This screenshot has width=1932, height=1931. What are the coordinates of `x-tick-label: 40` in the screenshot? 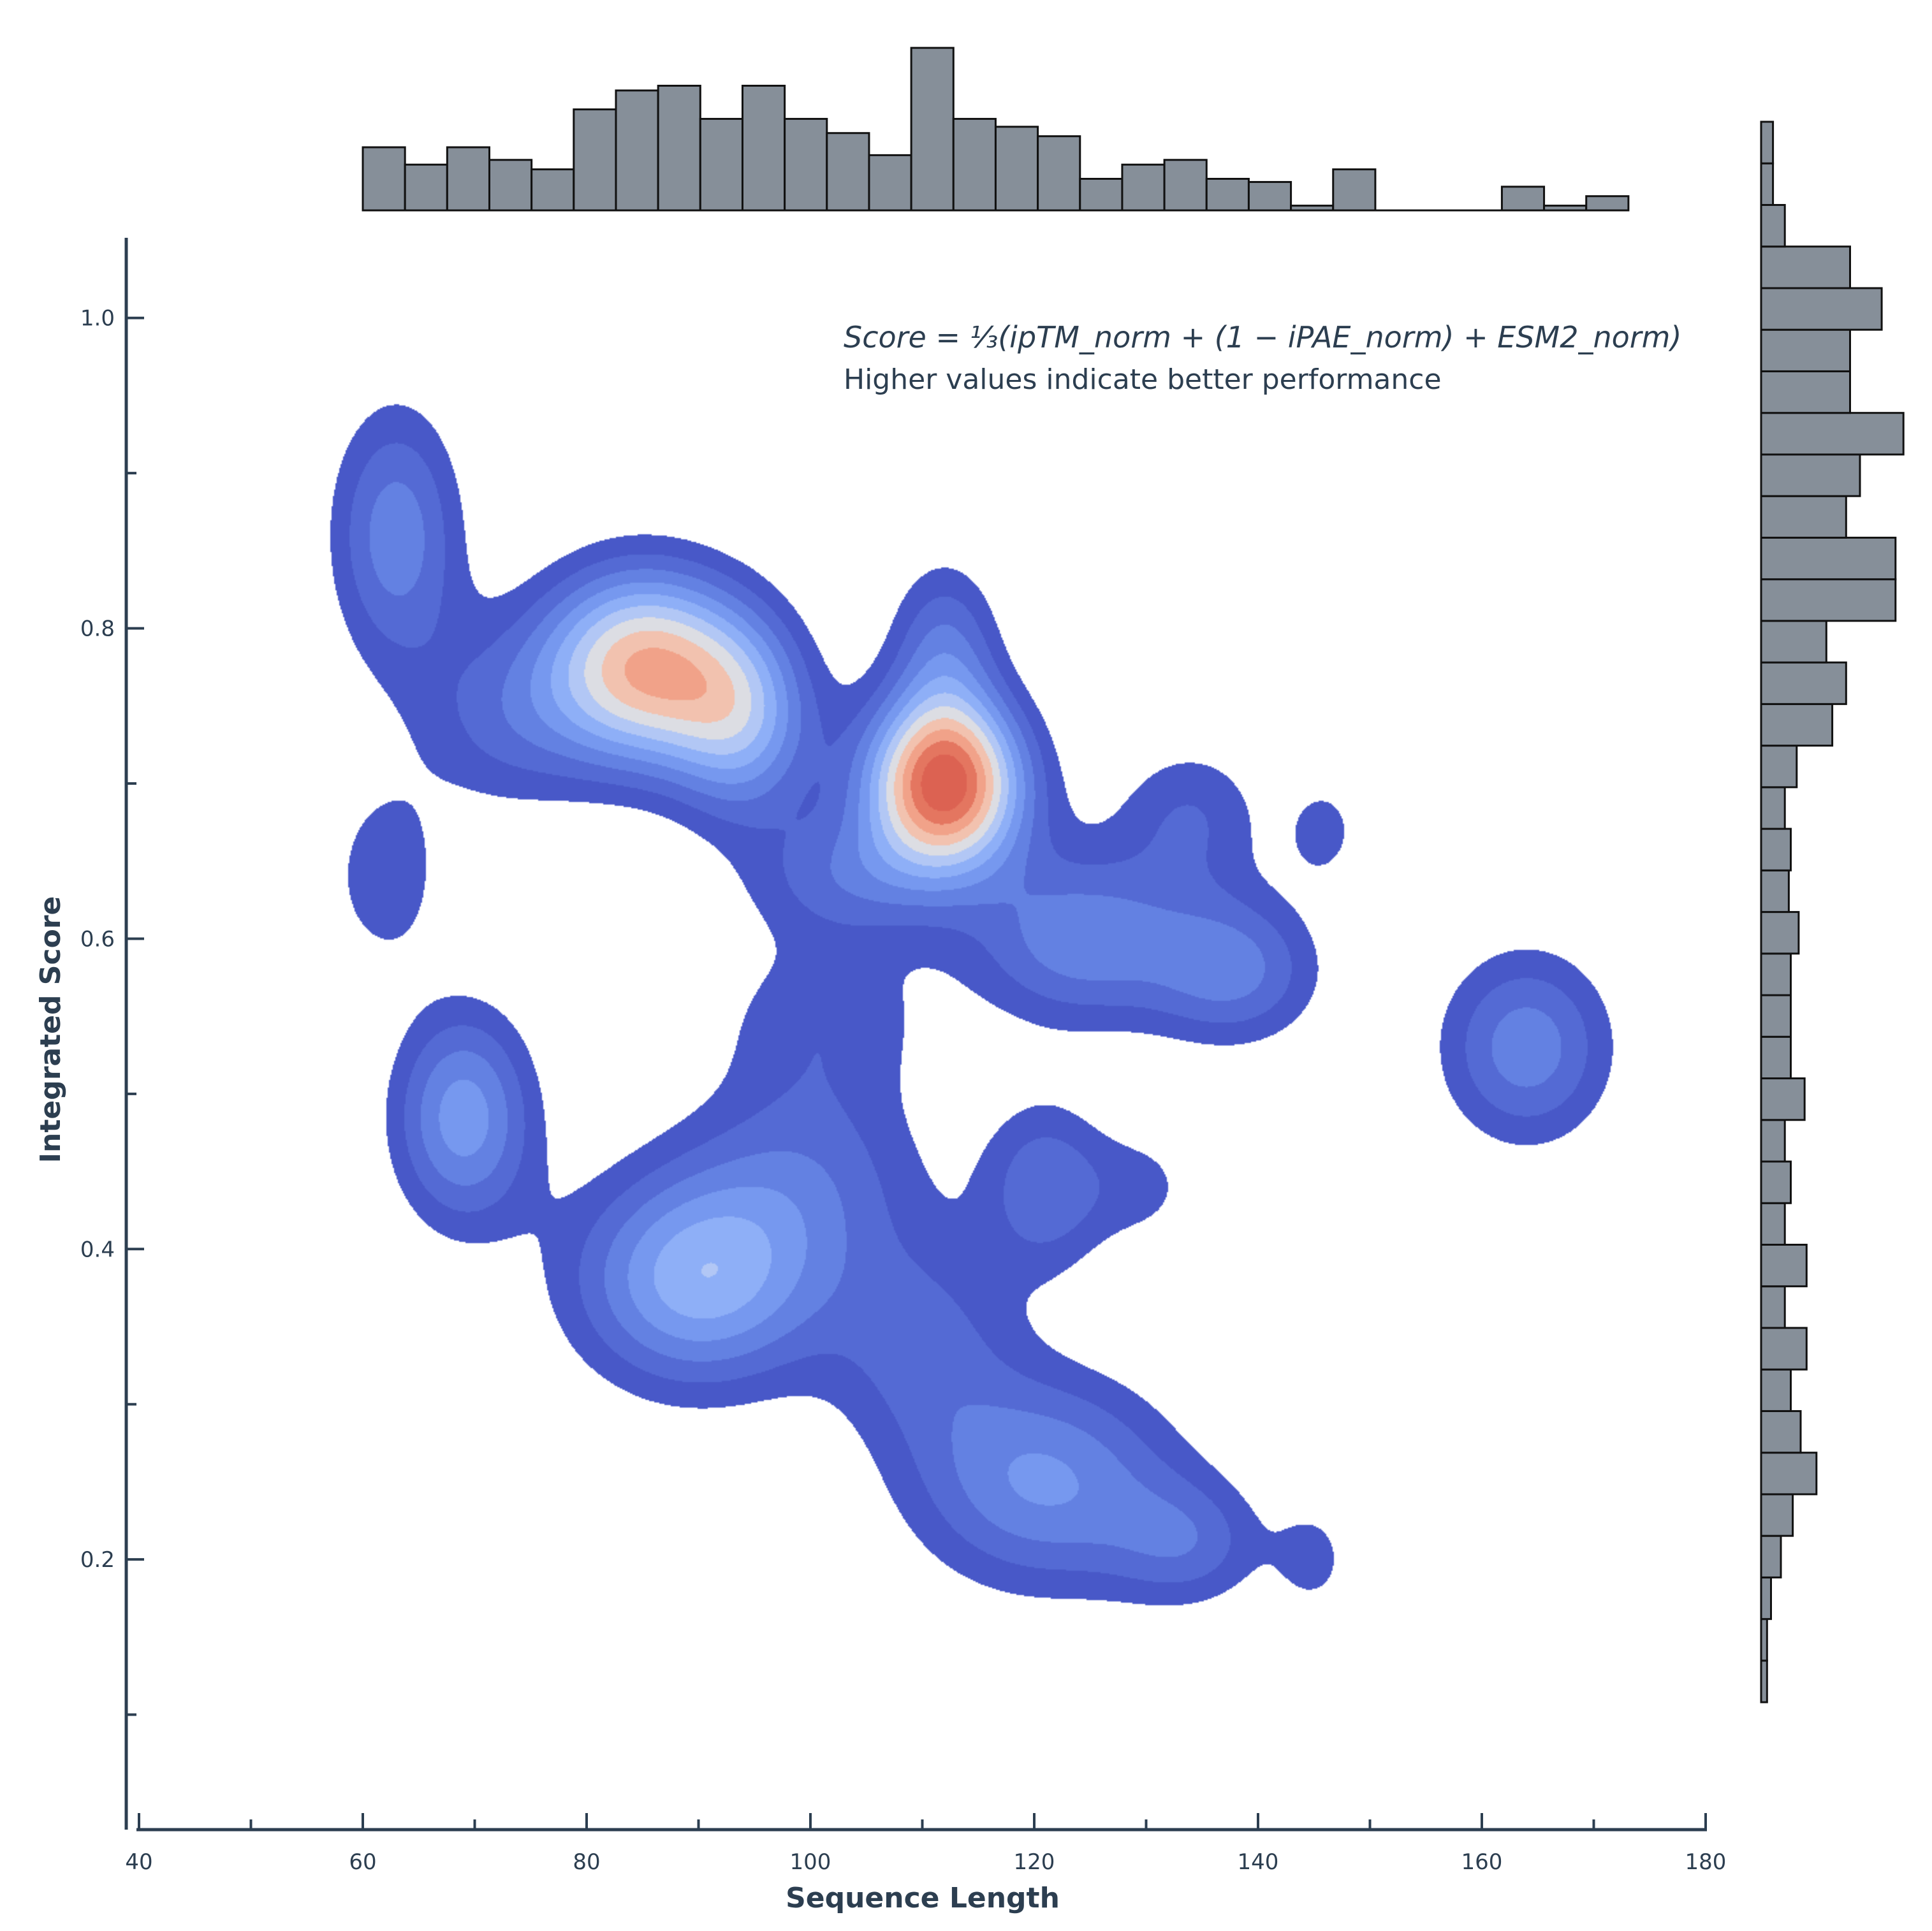 It's located at (138, 1862).